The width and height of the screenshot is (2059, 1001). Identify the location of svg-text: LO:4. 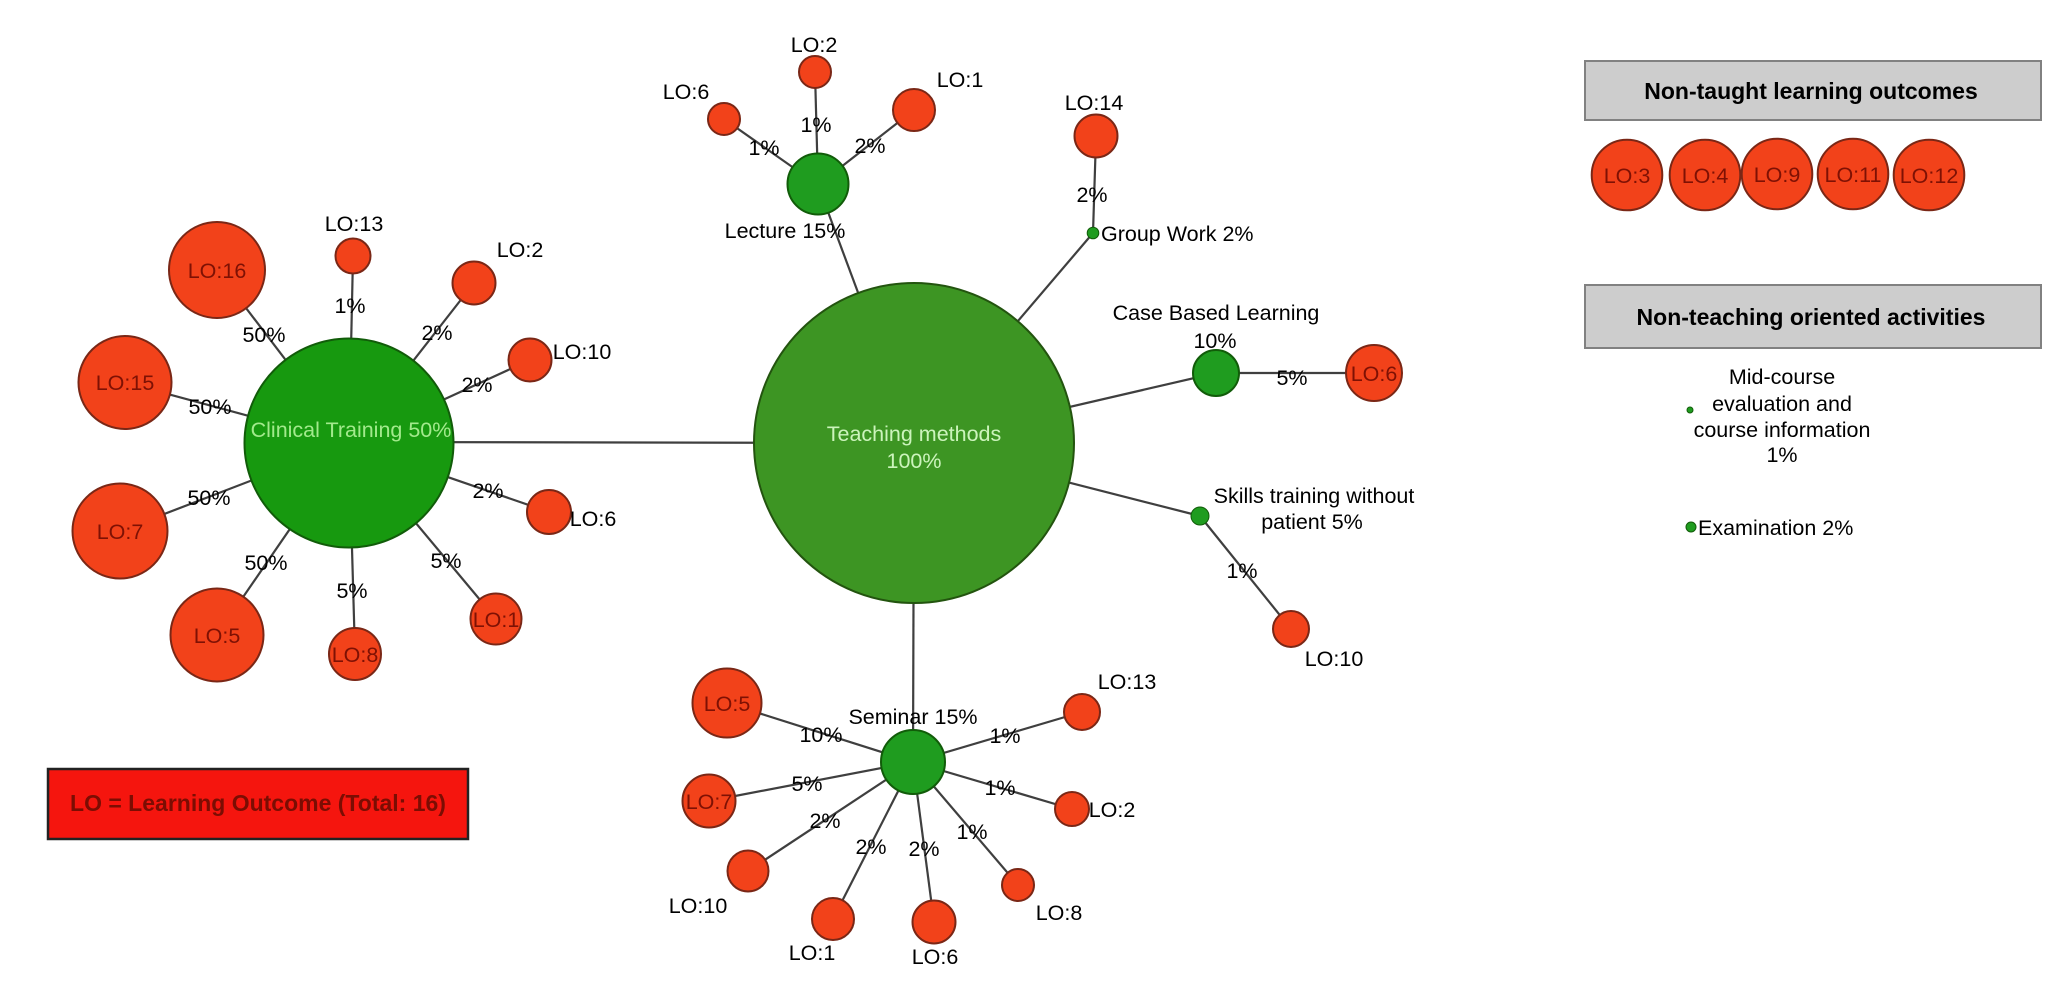
(1705, 176).